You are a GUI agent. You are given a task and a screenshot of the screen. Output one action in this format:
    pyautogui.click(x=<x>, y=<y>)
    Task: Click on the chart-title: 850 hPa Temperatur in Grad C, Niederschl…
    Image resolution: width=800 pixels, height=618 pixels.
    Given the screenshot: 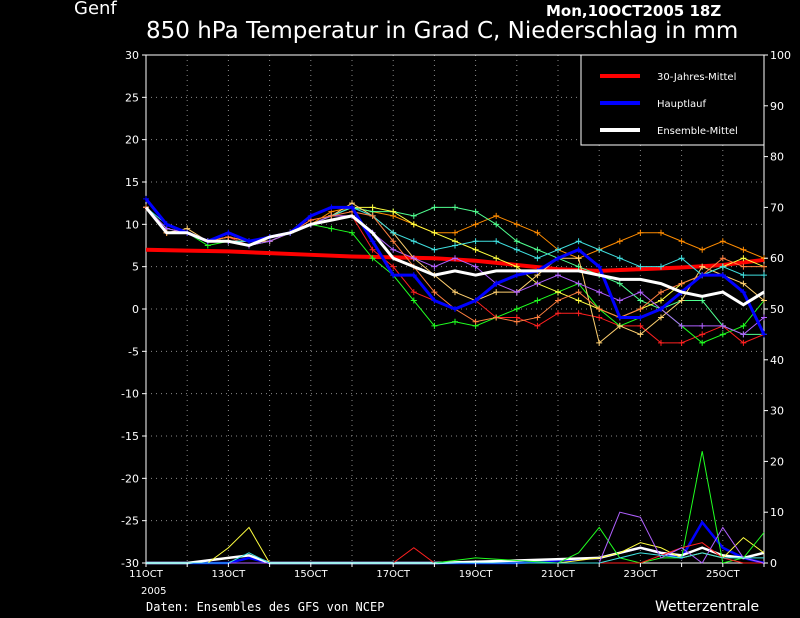 What is the action you would take?
    pyautogui.click(x=442, y=31)
    